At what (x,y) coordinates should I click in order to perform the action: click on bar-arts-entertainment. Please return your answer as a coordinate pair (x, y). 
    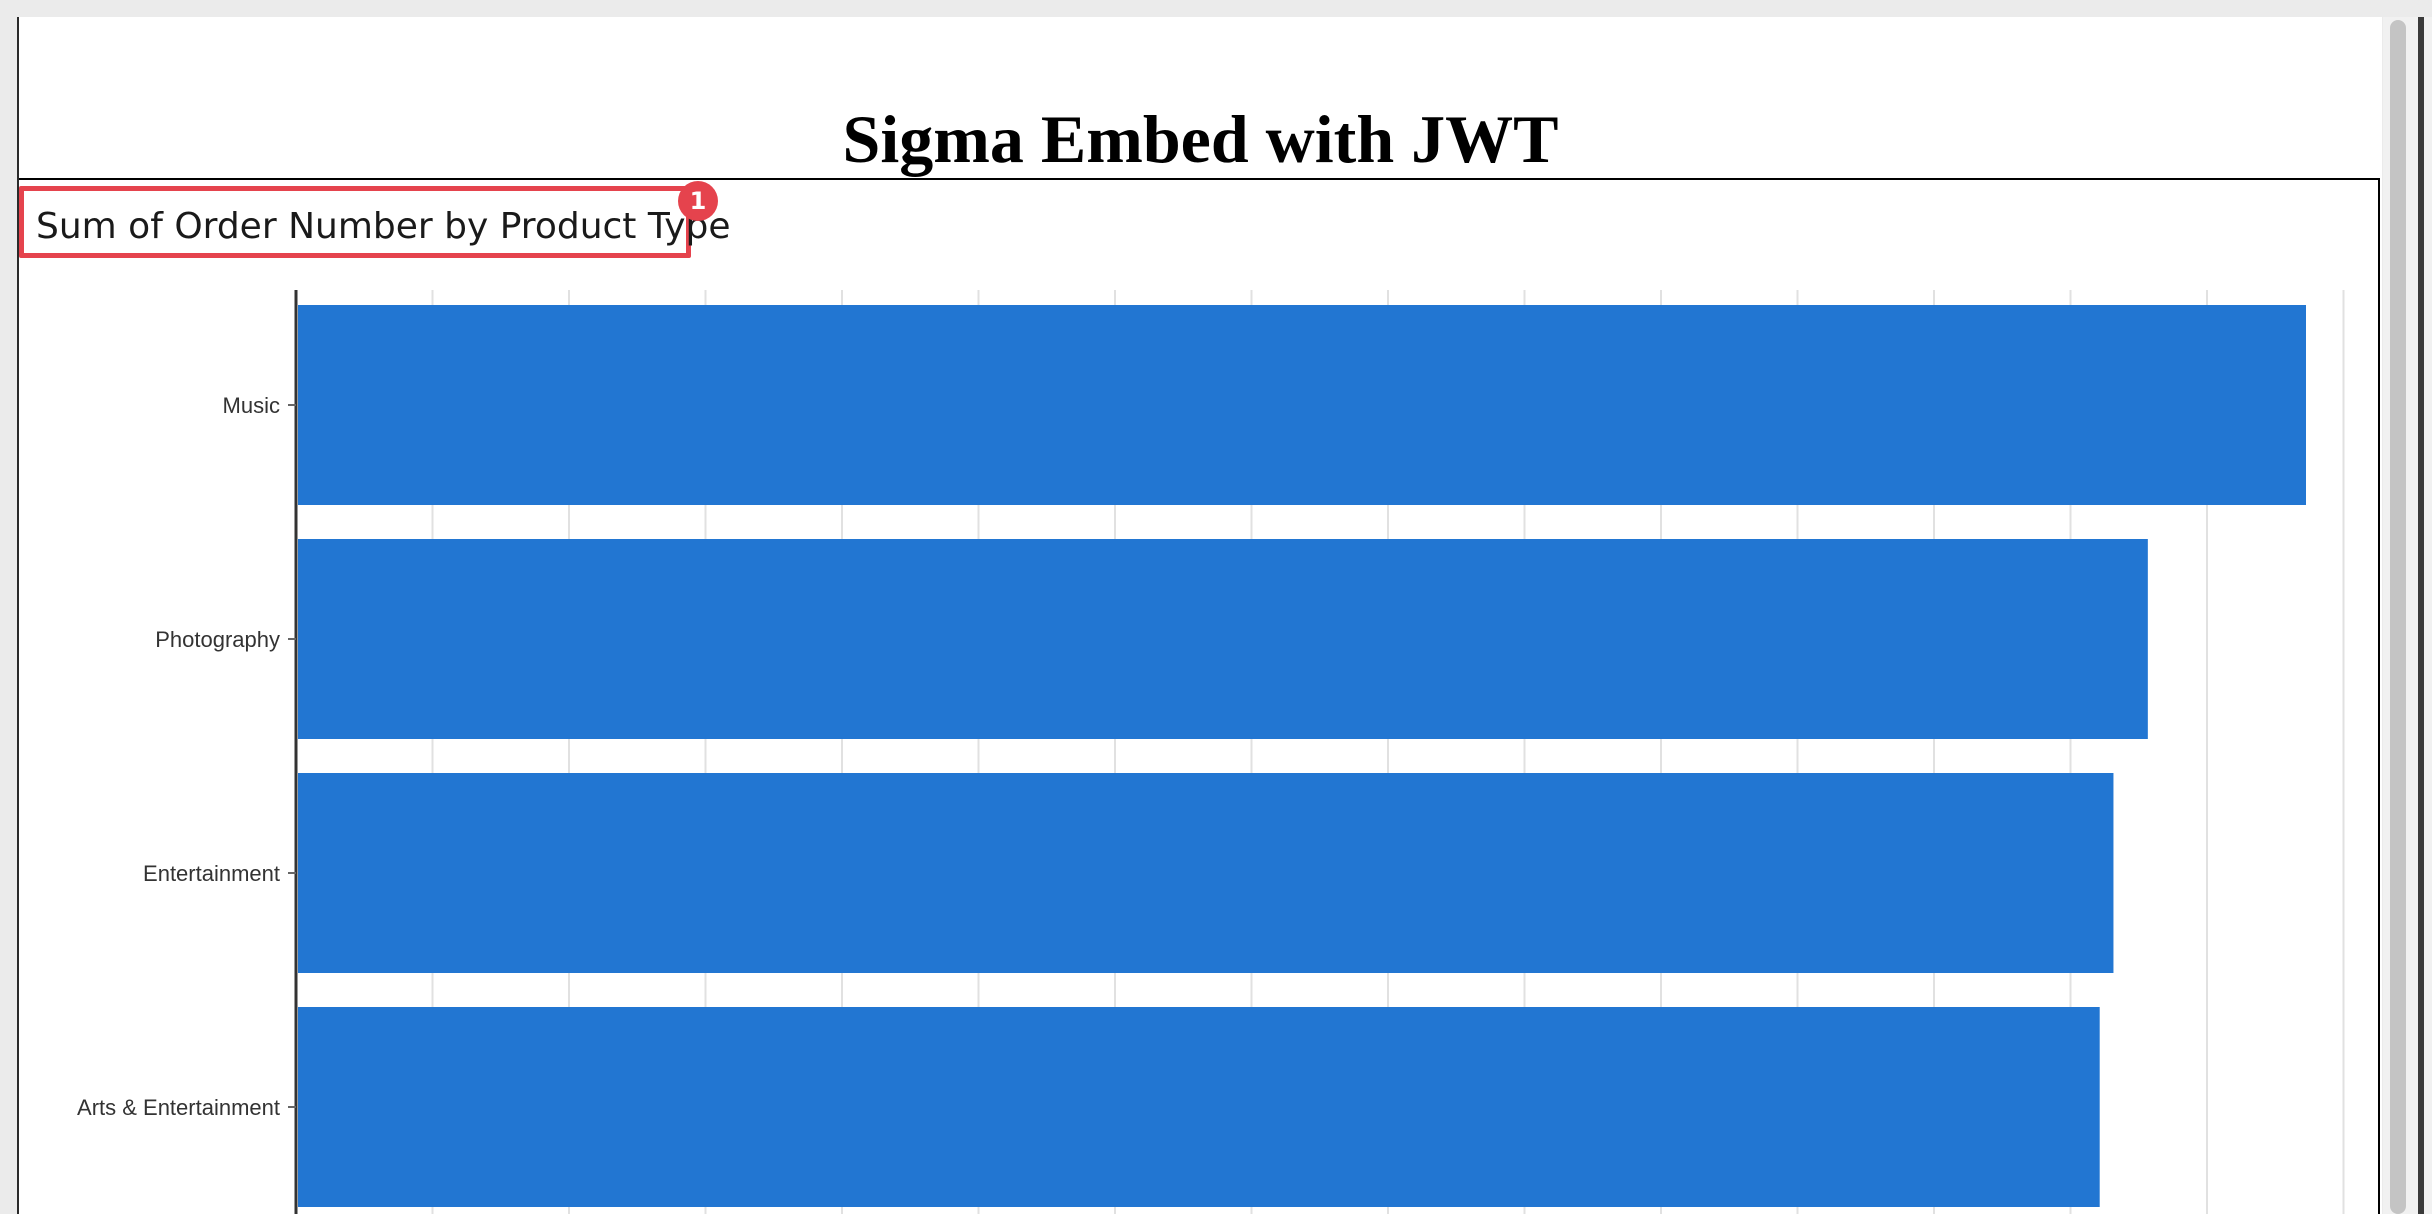
    Looking at the image, I should click on (1199, 1107).